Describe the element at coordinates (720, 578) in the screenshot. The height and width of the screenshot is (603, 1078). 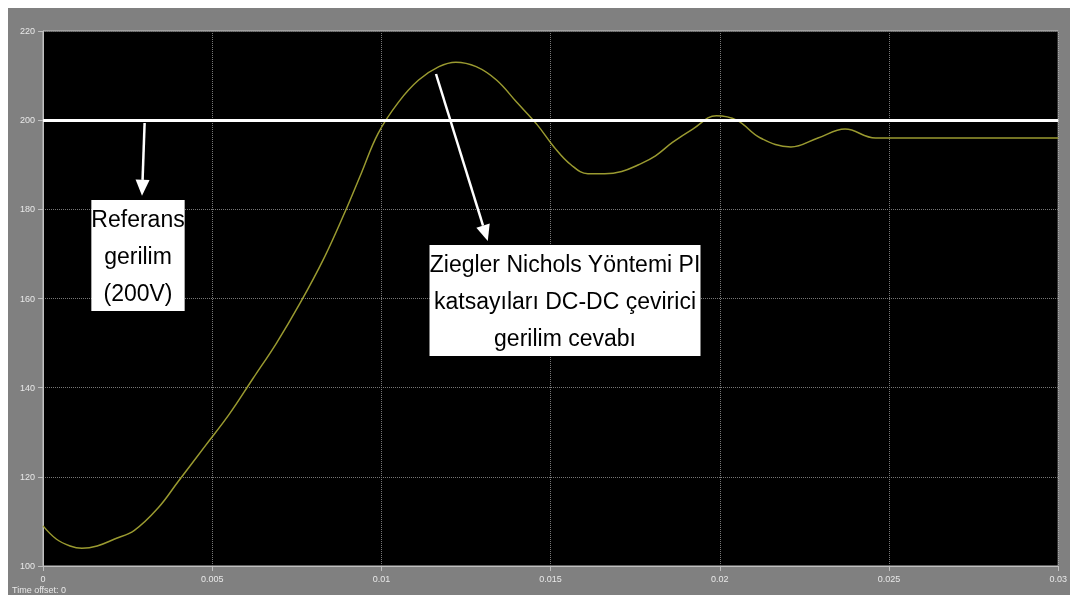
I see `x-tick-label: 0.02` at that location.